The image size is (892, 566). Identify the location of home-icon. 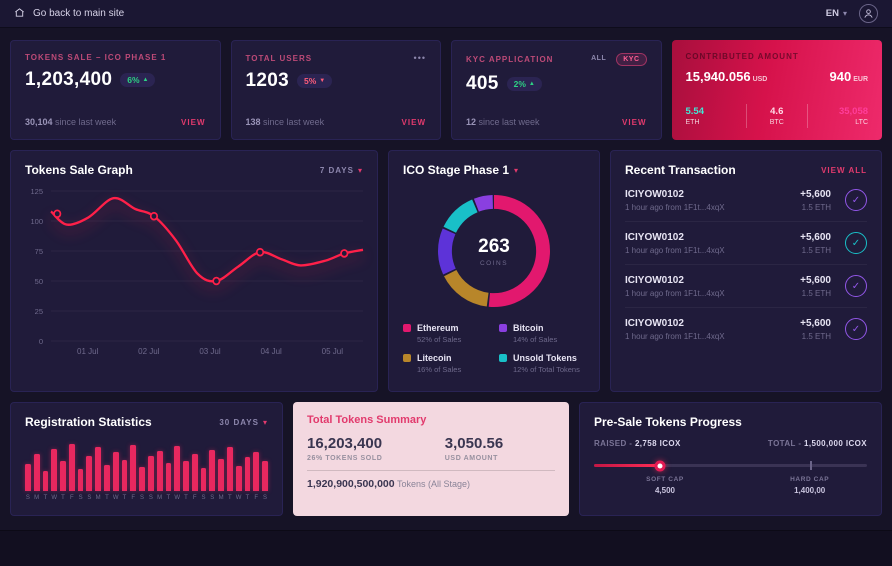
(19, 14).